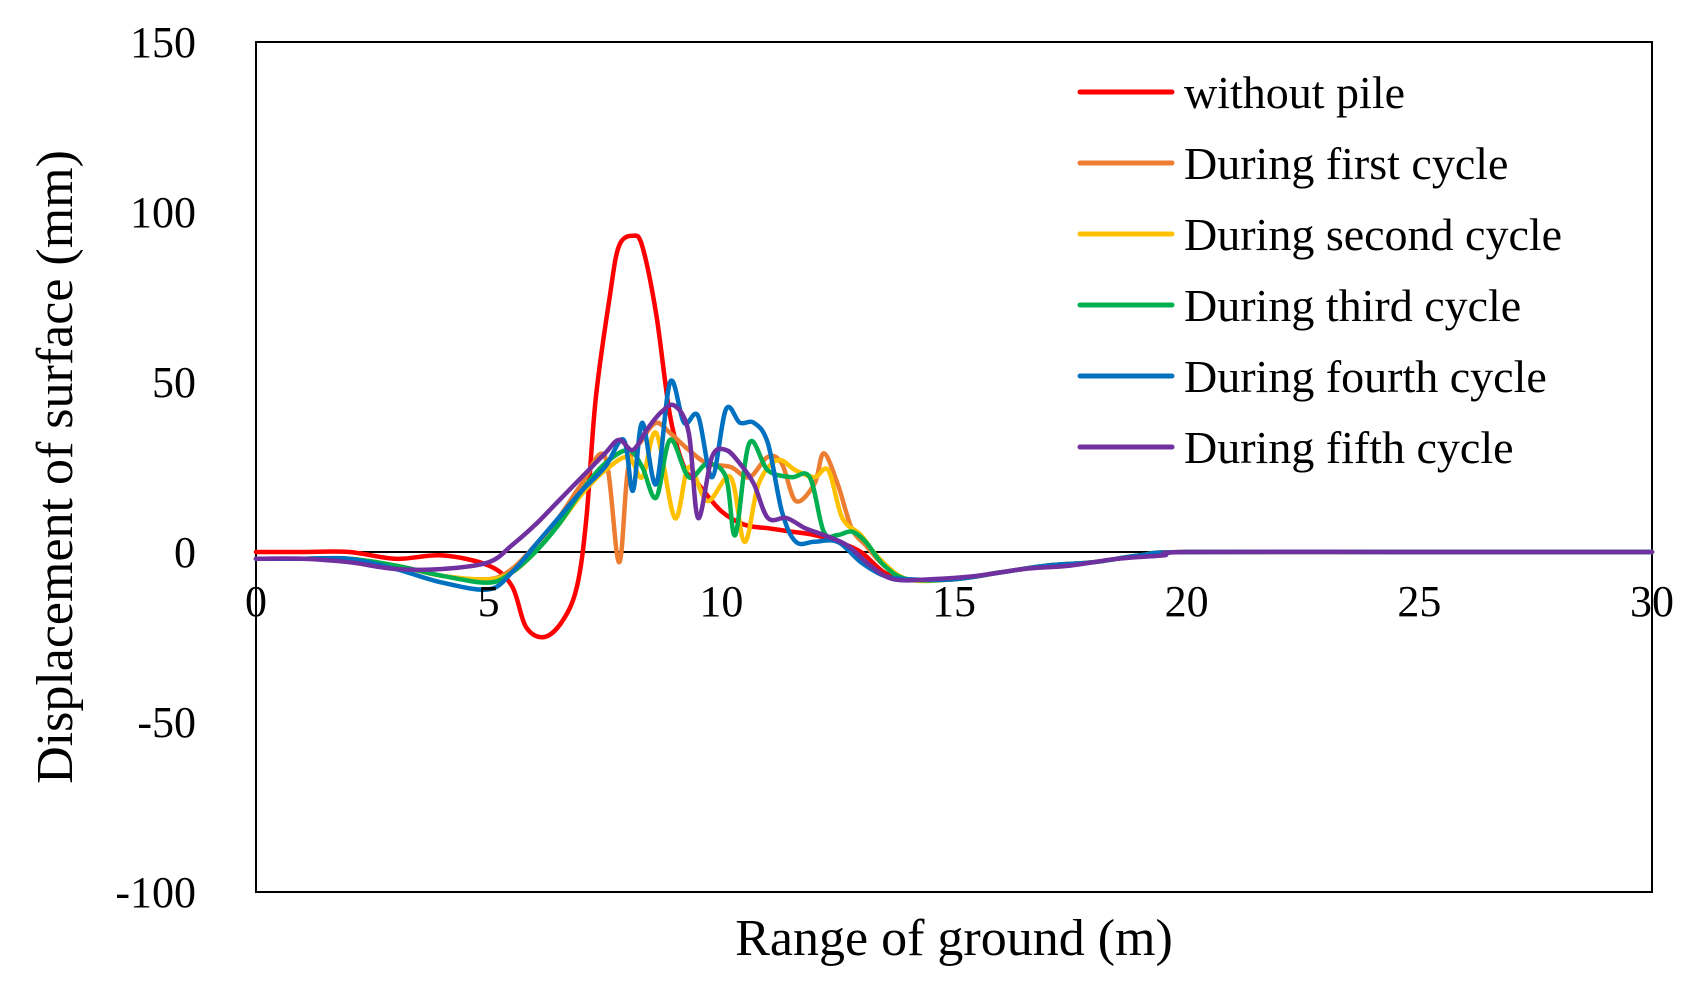  Describe the element at coordinates (1419, 601) in the screenshot. I see `x-tick-label: 25` at that location.